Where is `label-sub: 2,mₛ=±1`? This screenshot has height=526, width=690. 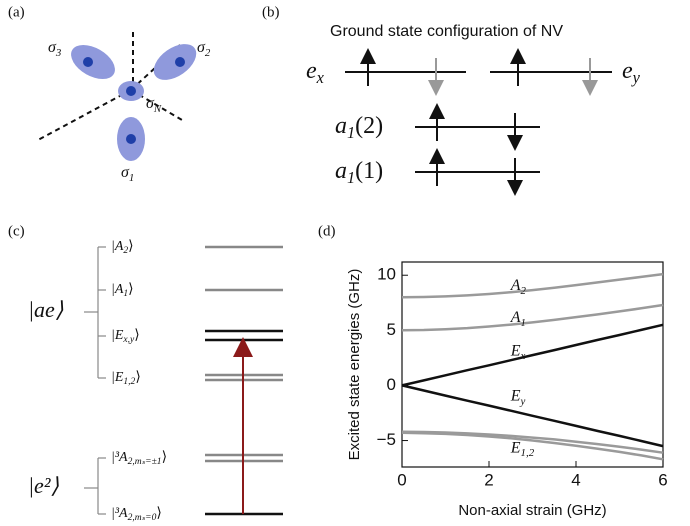 label-sub: 2,mₛ=±1 is located at coordinates (145, 462).